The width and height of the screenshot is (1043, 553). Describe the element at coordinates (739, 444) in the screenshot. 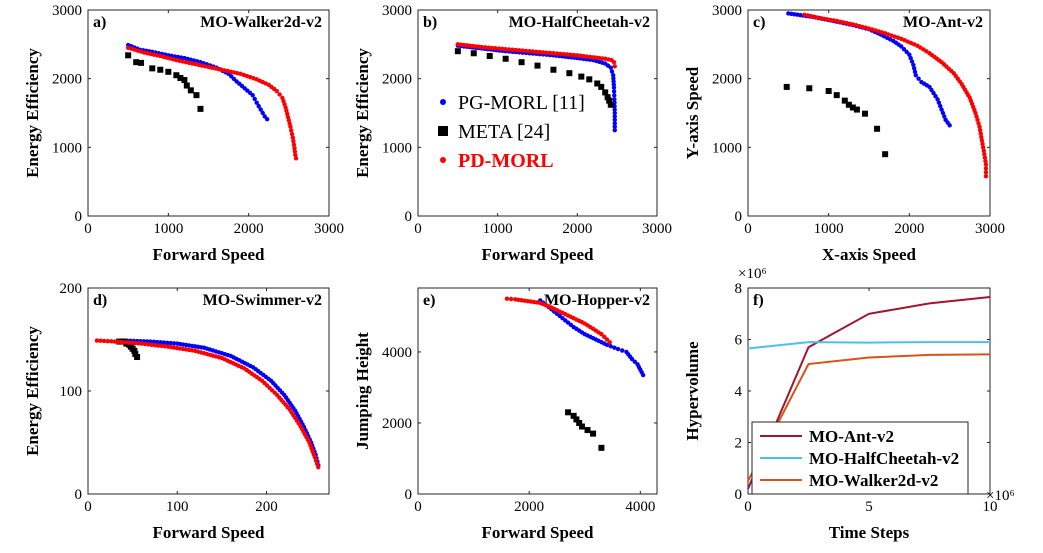

I see `y-tick-label: 2` at that location.